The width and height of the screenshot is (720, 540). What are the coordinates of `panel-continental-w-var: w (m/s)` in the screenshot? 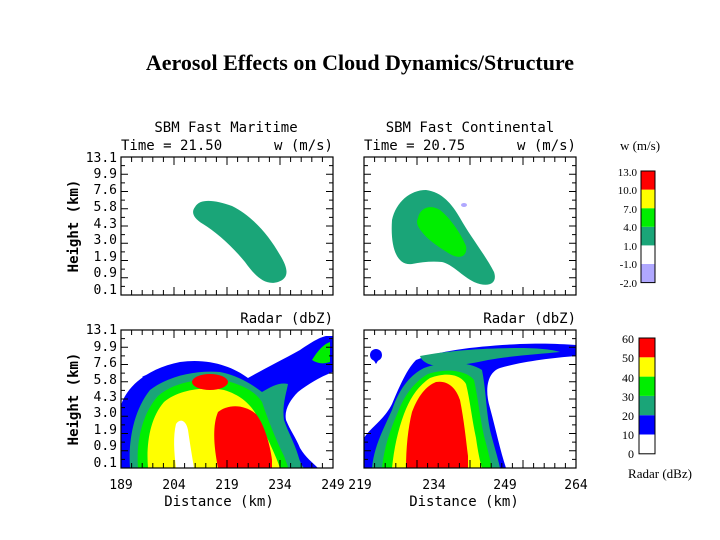 It's located at (546, 146).